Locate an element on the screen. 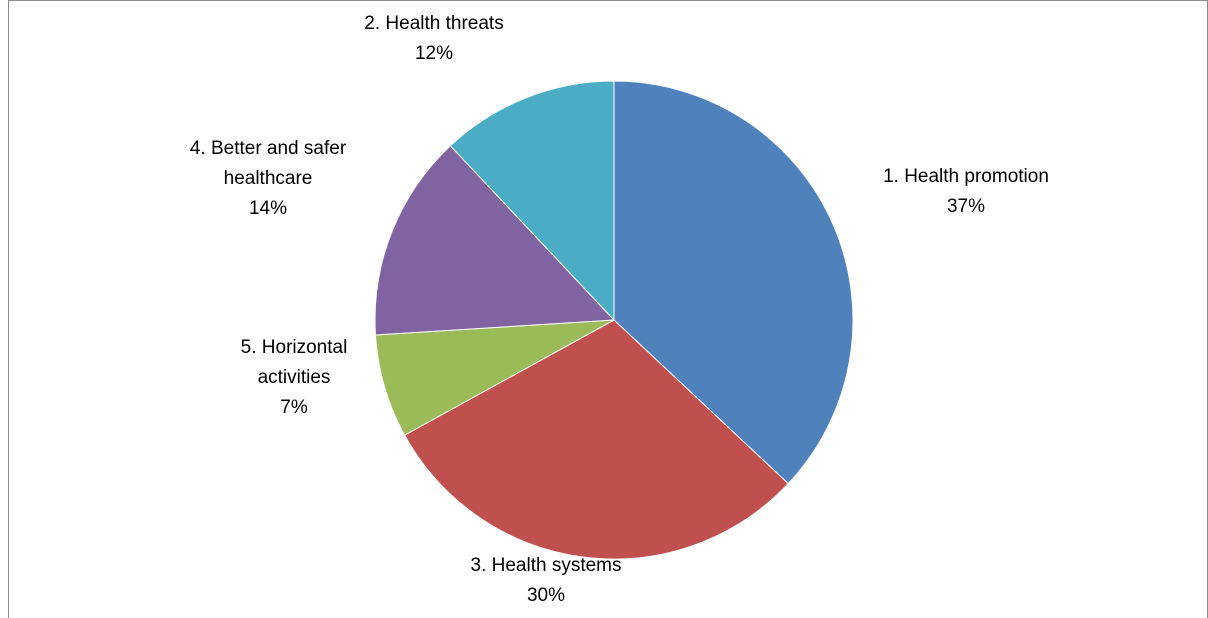  data-label-category: healthcare is located at coordinates (268, 178).